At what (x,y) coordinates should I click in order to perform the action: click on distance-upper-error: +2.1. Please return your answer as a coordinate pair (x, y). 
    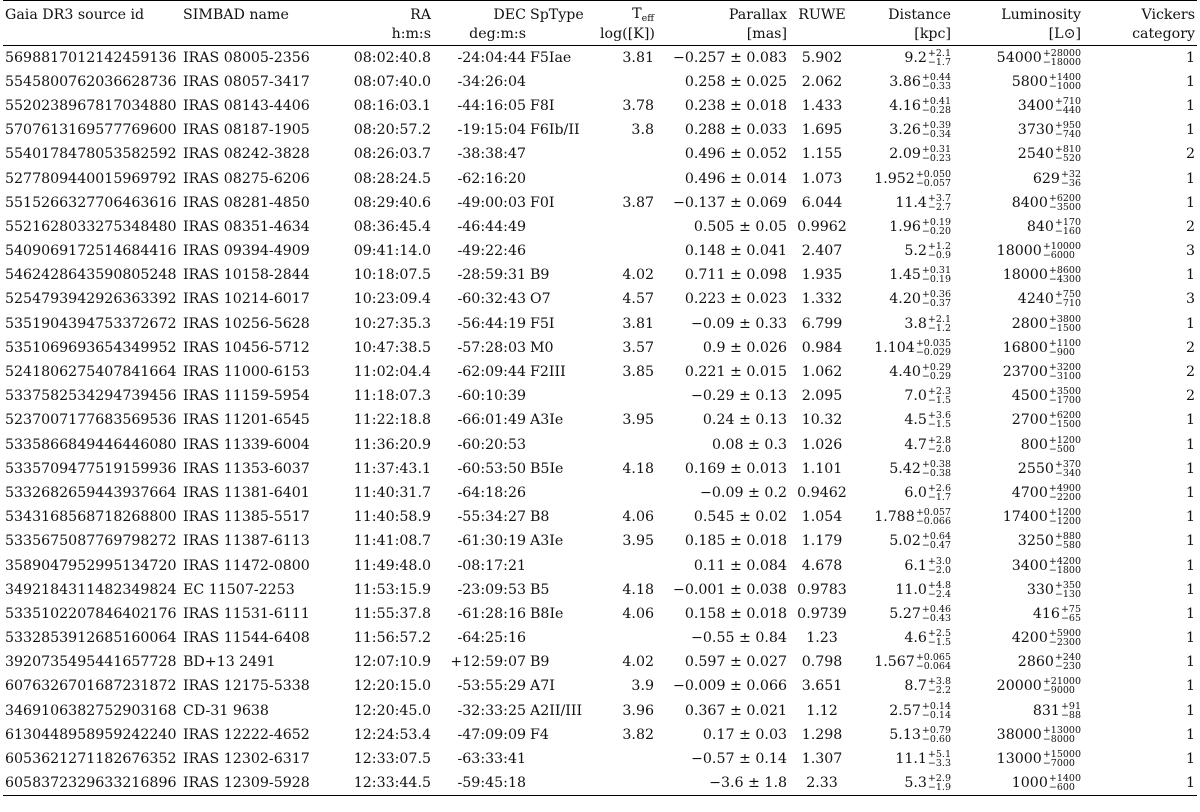
    Looking at the image, I should click on (939, 319).